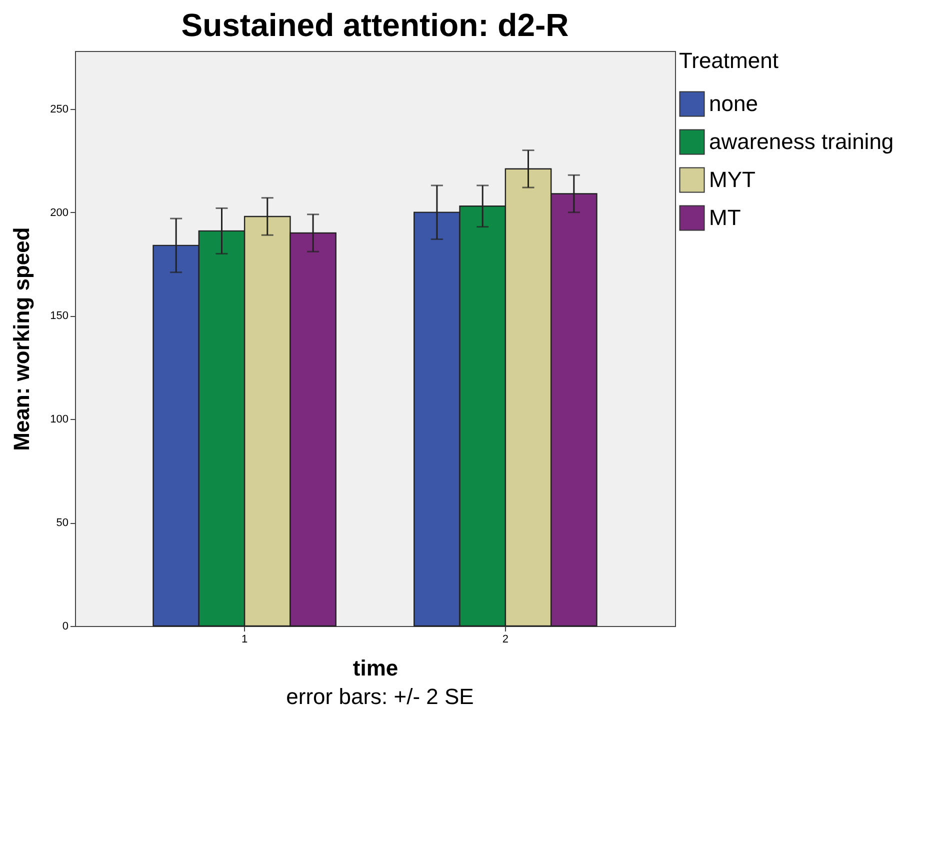 This screenshot has height=854, width=925. What do you see at coordinates (505, 640) in the screenshot?
I see `x-tick-label: 2` at bounding box center [505, 640].